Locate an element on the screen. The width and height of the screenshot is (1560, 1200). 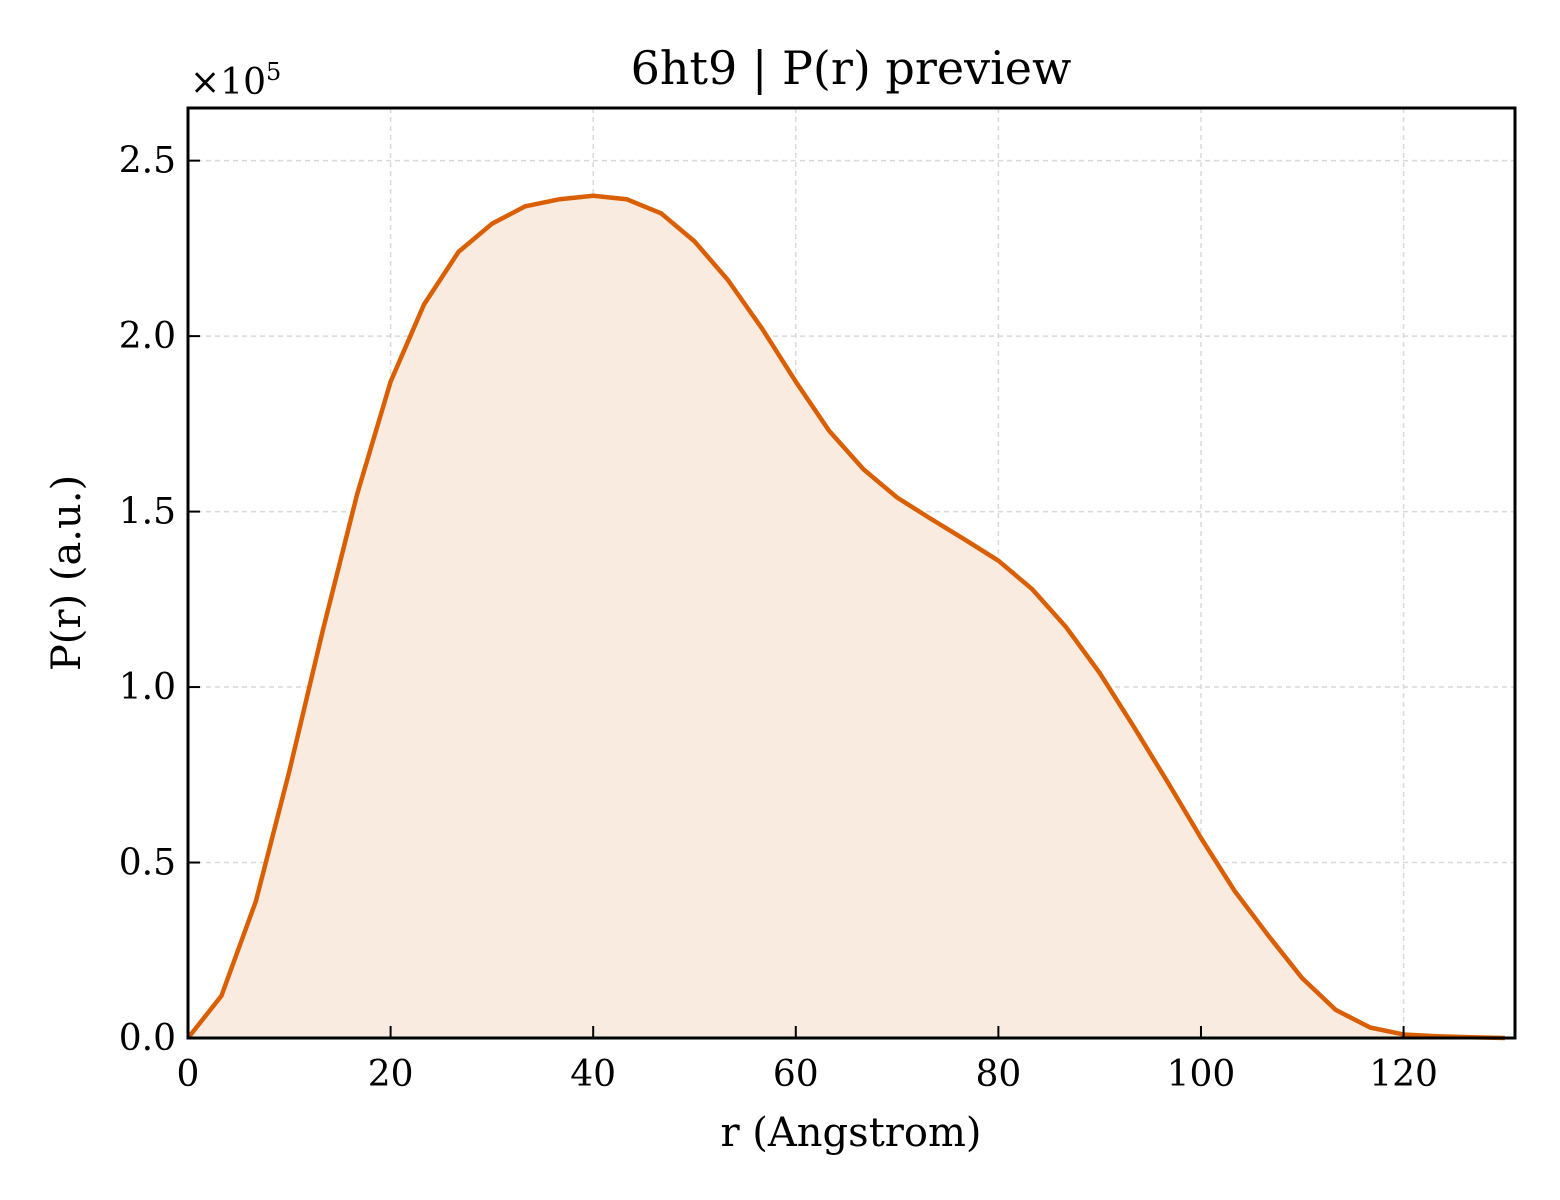
x-tick-label: 120 is located at coordinates (1403, 1074).